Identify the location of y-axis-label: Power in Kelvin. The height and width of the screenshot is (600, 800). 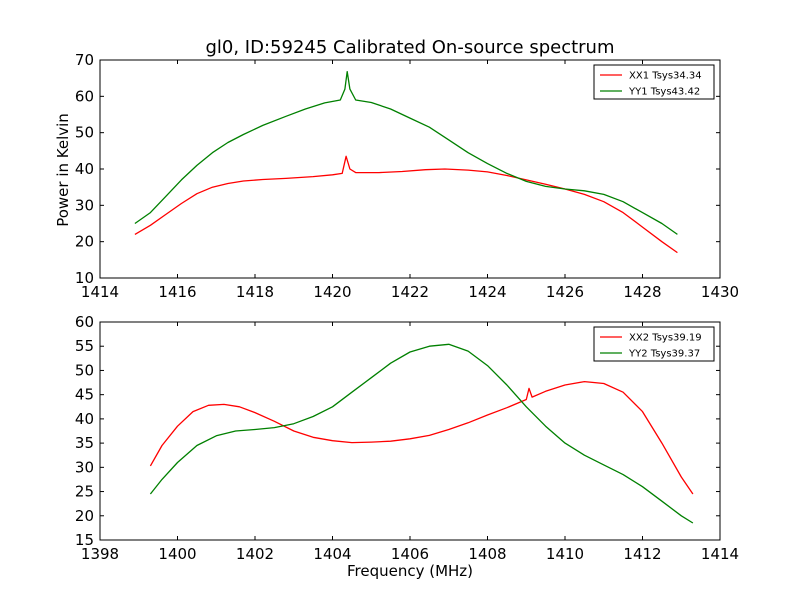
(63, 170).